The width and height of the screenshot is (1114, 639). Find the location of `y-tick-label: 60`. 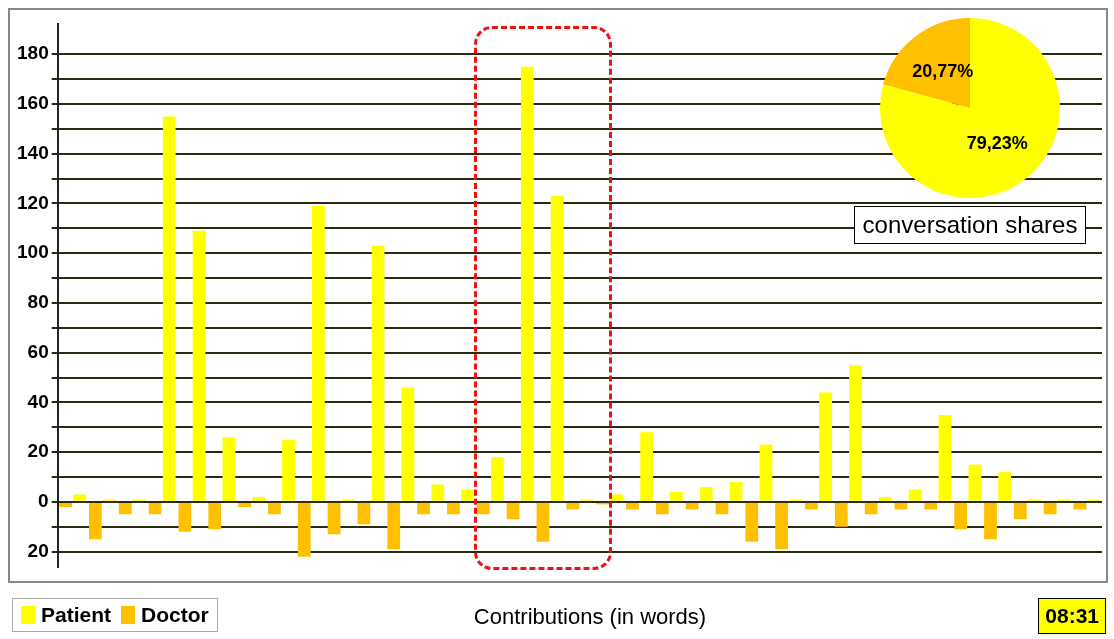

y-tick-label: 60 is located at coordinates (38, 351).